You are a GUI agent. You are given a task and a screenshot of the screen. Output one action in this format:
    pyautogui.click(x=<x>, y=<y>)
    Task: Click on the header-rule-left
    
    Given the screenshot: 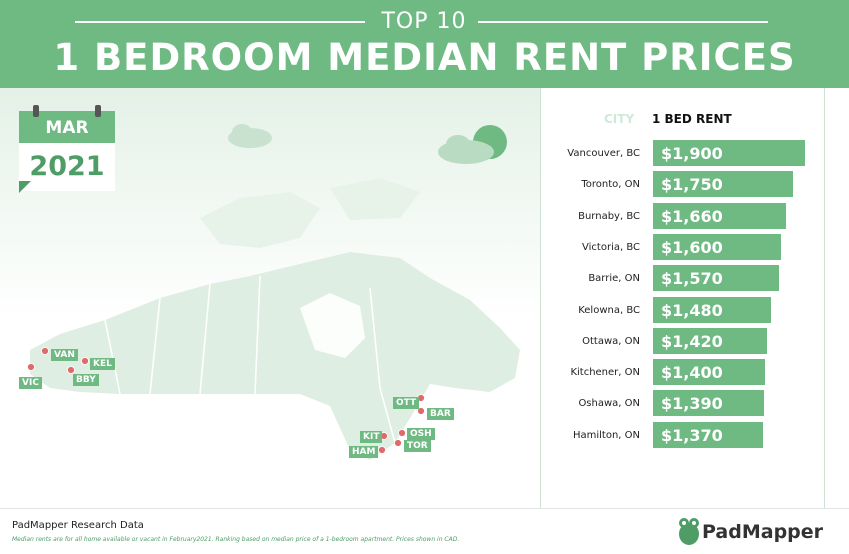 What is the action you would take?
    pyautogui.click(x=220, y=22)
    